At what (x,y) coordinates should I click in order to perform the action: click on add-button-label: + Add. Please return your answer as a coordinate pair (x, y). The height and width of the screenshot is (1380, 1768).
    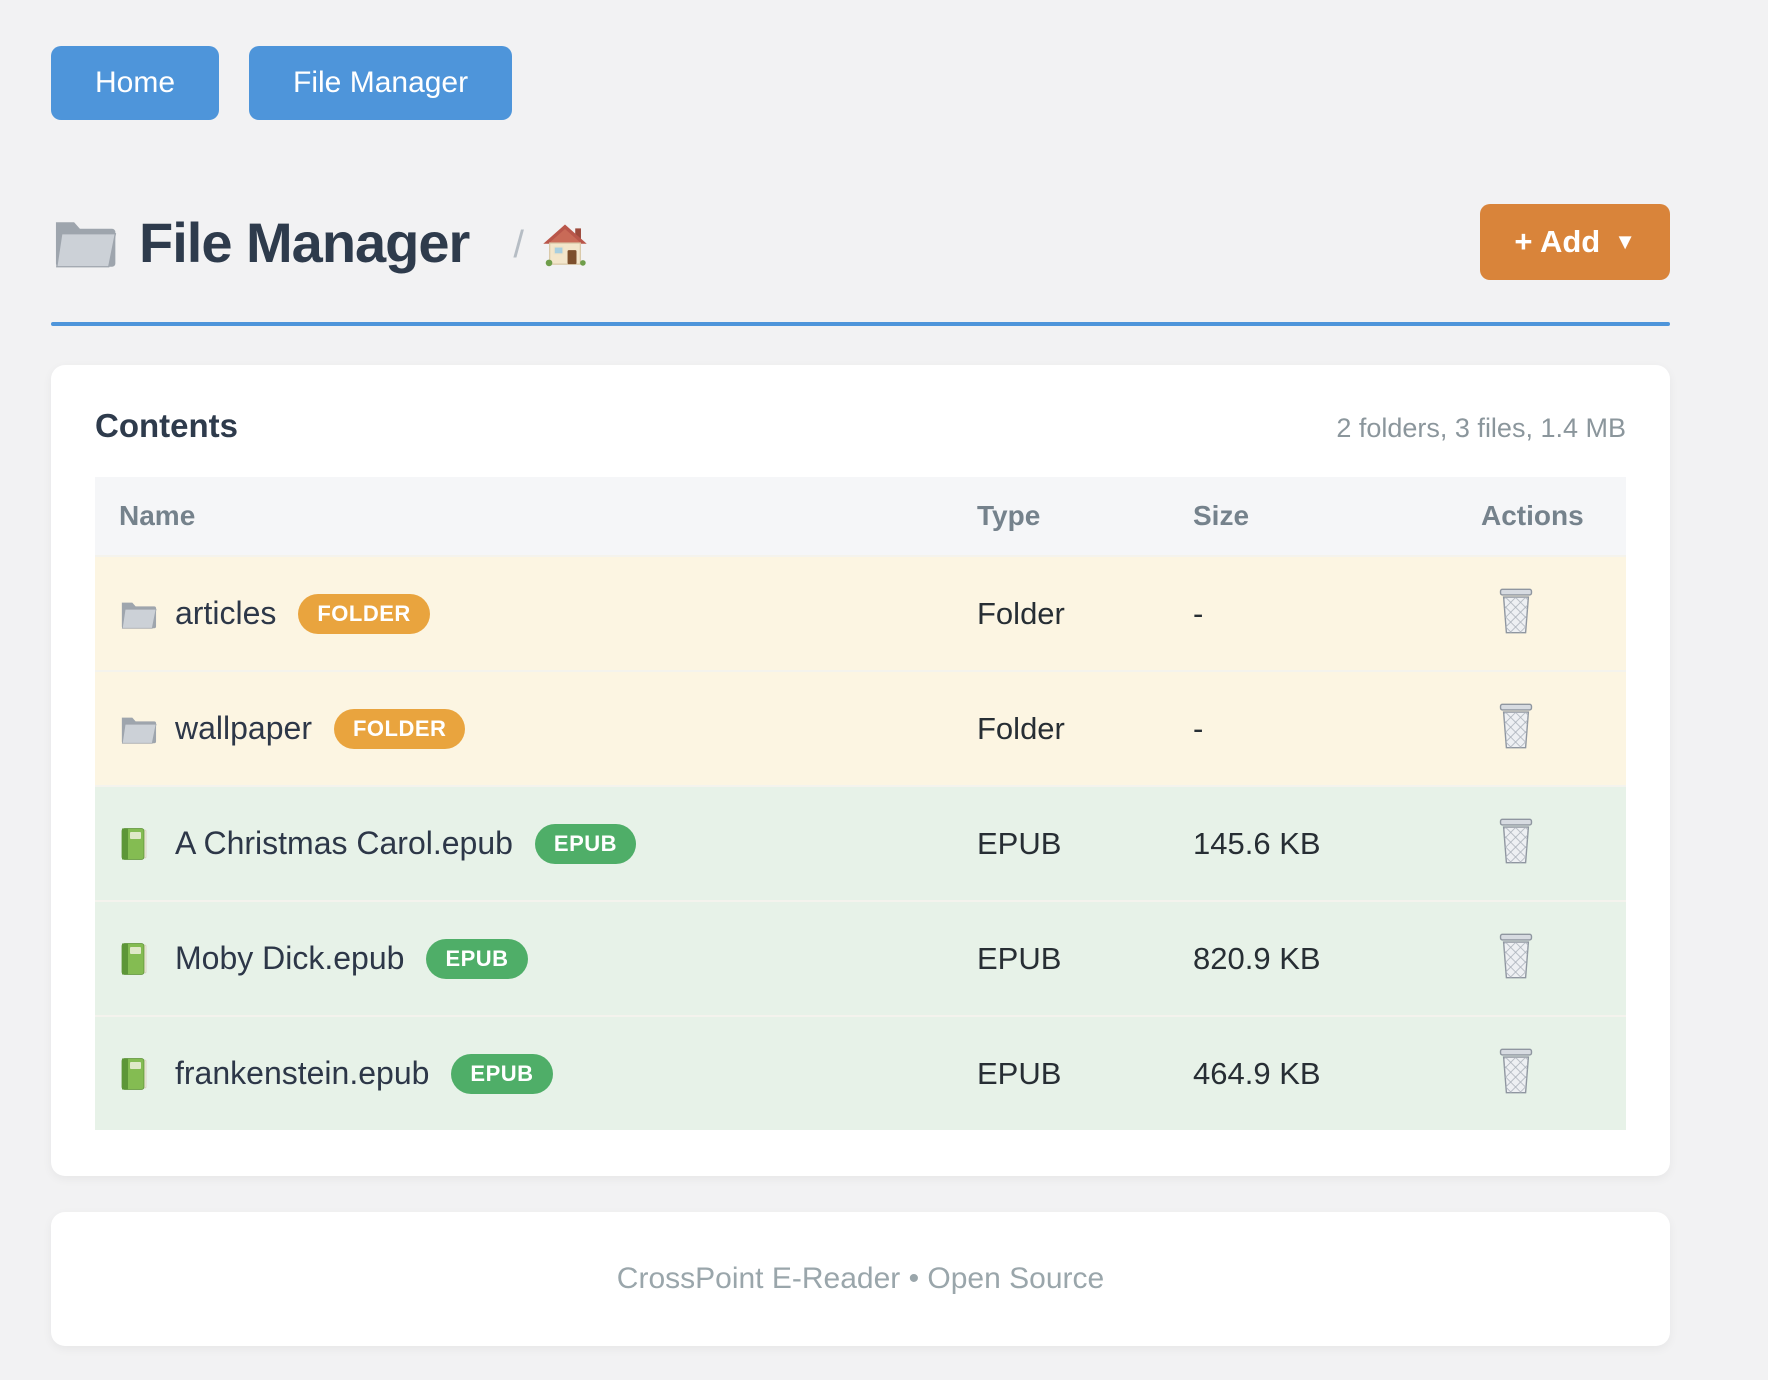
    Looking at the image, I should click on (1557, 241).